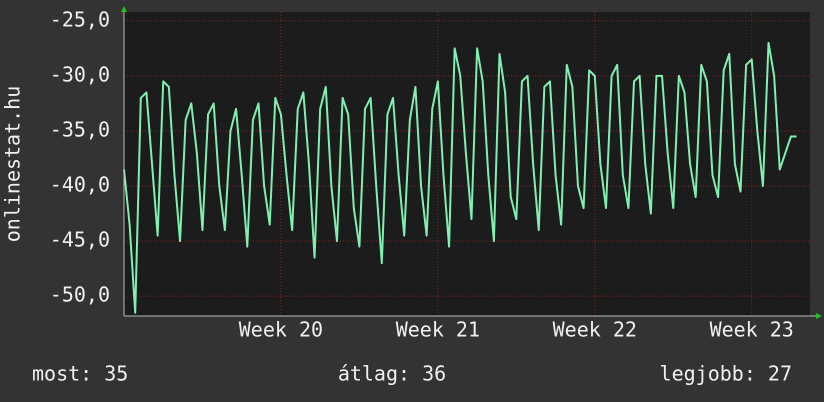  What do you see at coordinates (13, 164) in the screenshot?
I see `y-axis-label: onlinestat.hu` at bounding box center [13, 164].